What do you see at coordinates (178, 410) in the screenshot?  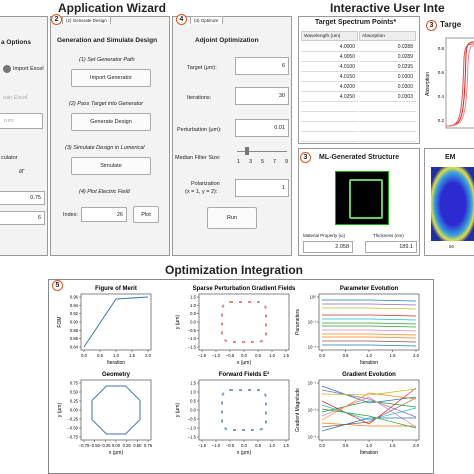 I see `y-axis-label: y (μm)` at bounding box center [178, 410].